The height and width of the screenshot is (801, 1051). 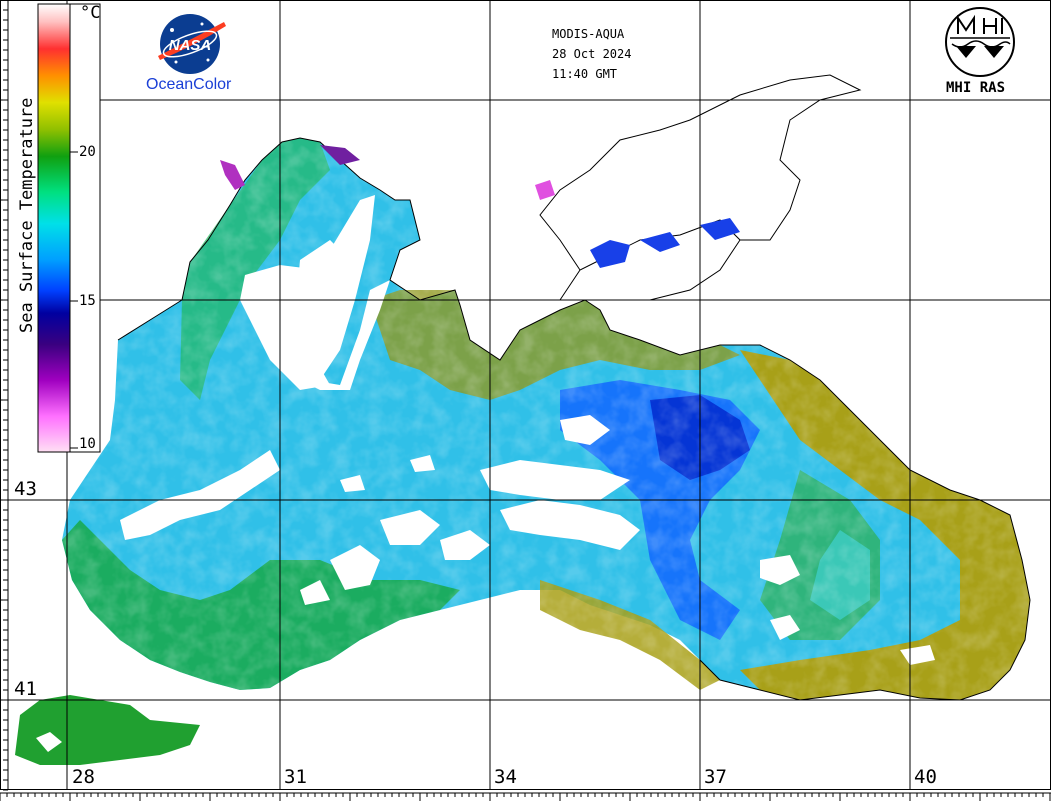 I want to click on svg-text: NASA, so click(x=190, y=45).